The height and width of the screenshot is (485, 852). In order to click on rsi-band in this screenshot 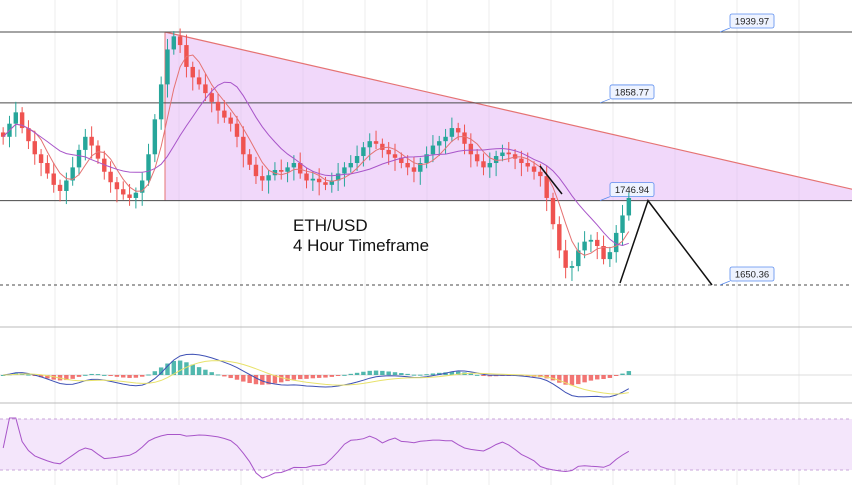, I will do `click(426, 444)`.